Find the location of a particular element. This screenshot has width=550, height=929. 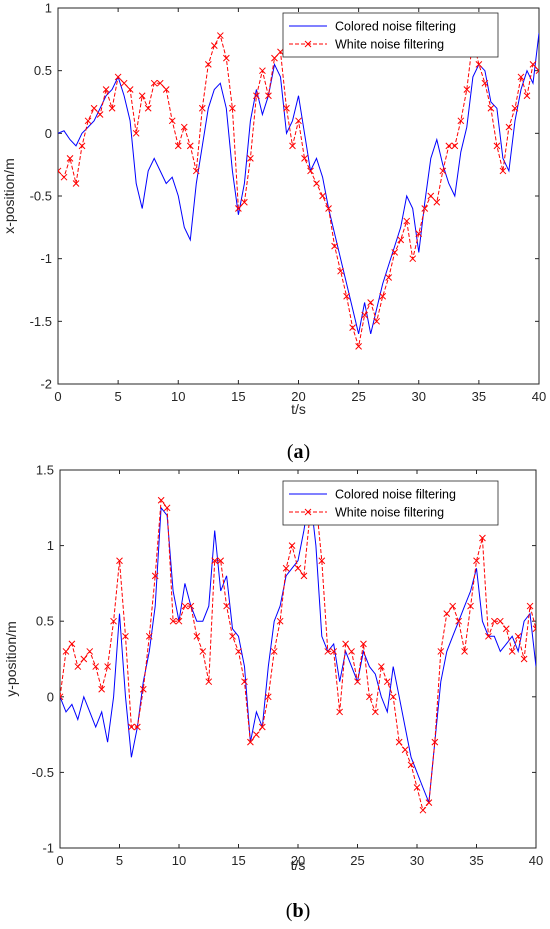

chart-1-caption-letter: b is located at coordinates (297, 911).